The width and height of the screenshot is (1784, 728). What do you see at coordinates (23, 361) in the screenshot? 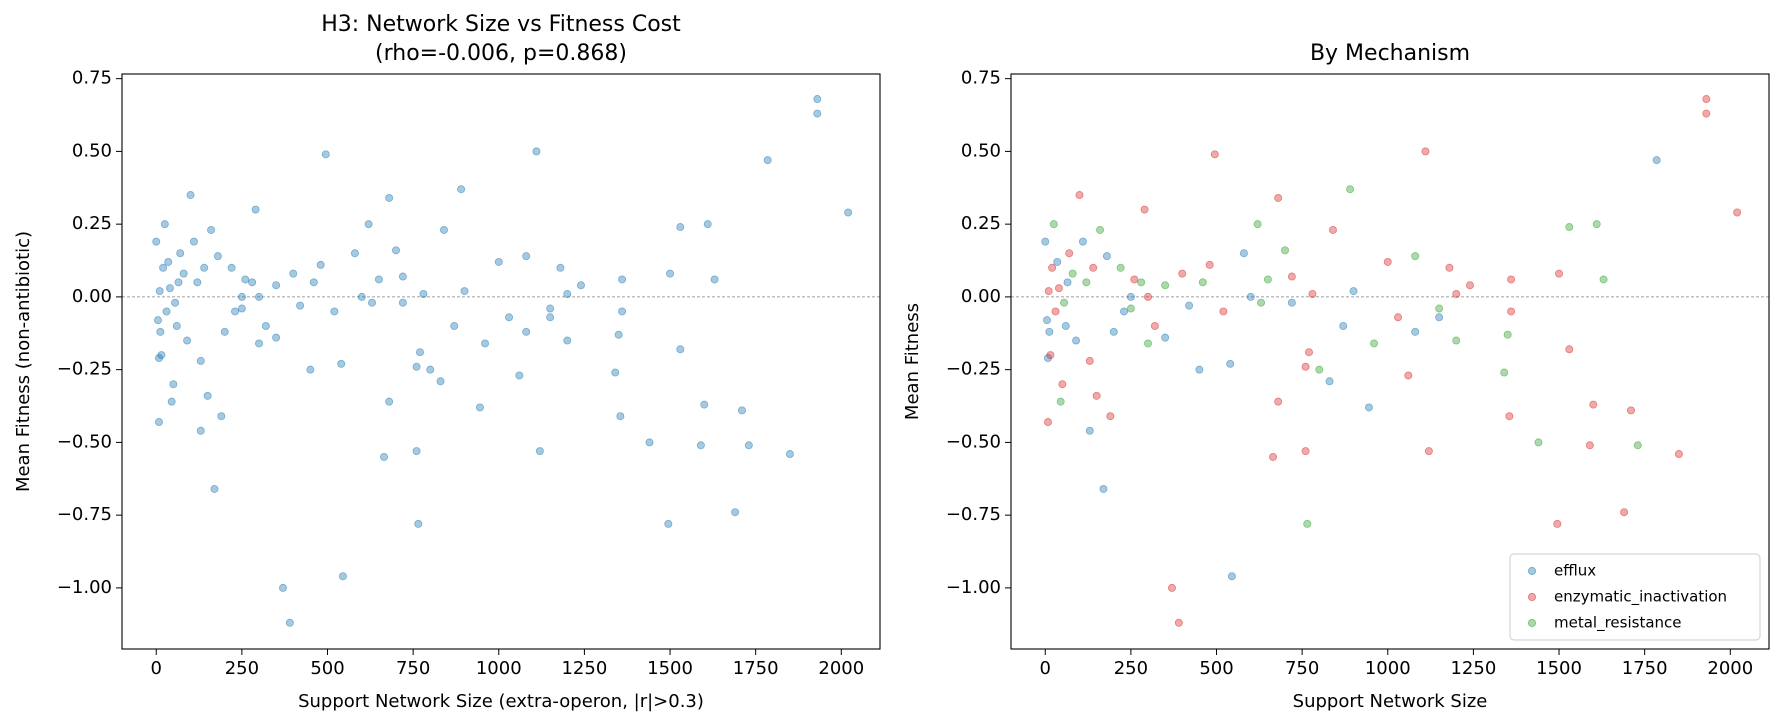
I see `y-axis-label: Mean Fitness (non-antibiotic)` at bounding box center [23, 361].